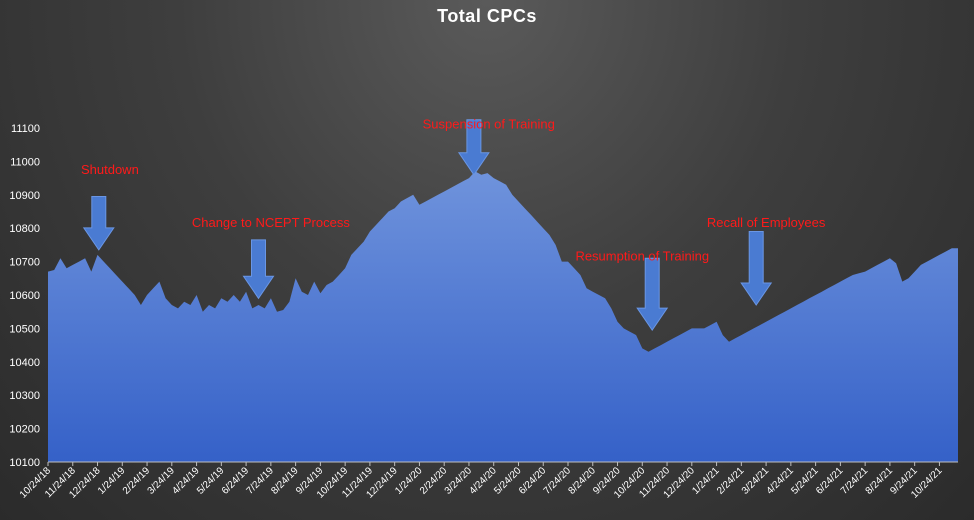 This screenshot has width=974, height=520. What do you see at coordinates (766, 222) in the screenshot?
I see `annotation-label: Recall of Employees` at bounding box center [766, 222].